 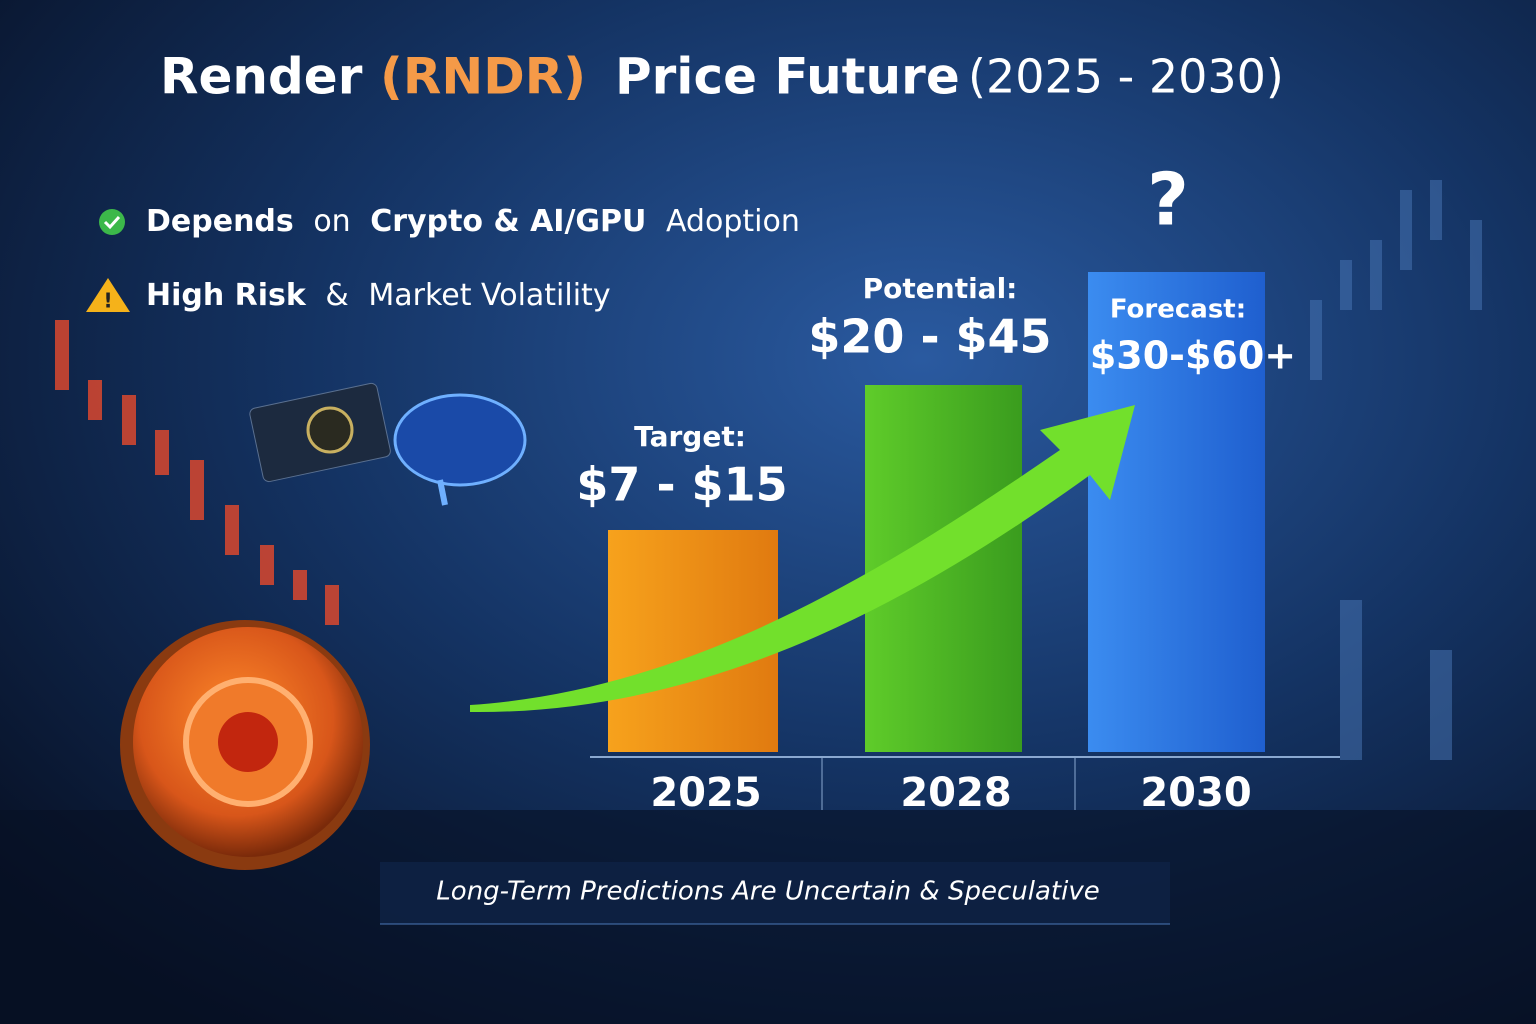 I want to click on bullet-seg: Depends, so click(x=220, y=221).